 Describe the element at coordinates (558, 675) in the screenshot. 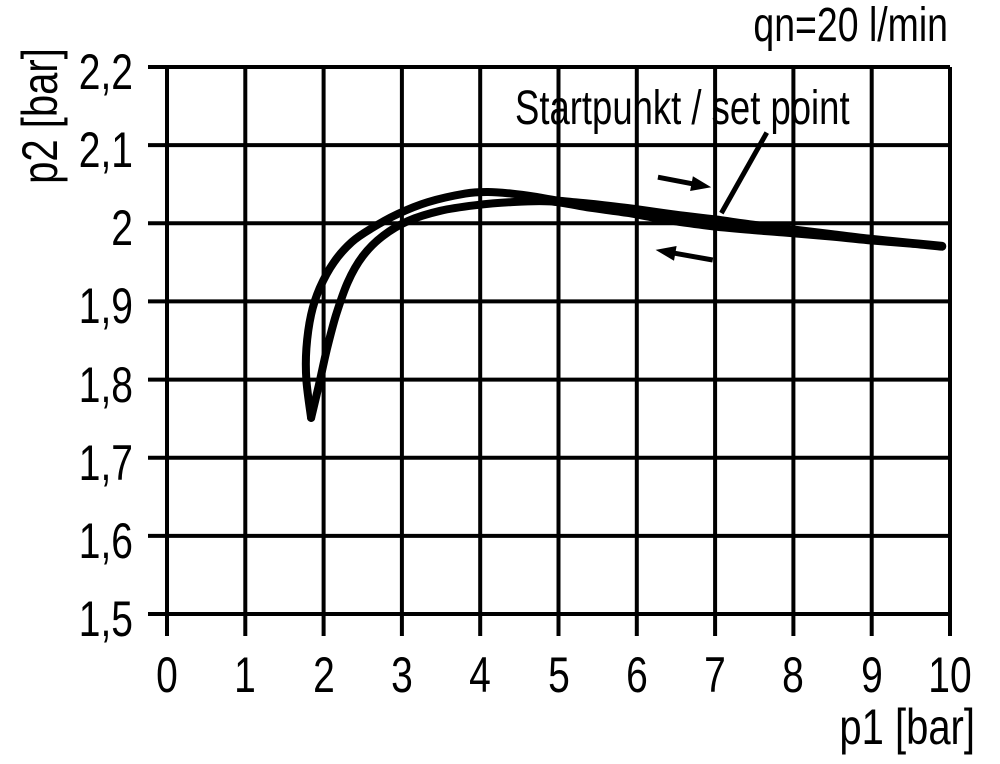

I see `x-tick-label: 5` at that location.